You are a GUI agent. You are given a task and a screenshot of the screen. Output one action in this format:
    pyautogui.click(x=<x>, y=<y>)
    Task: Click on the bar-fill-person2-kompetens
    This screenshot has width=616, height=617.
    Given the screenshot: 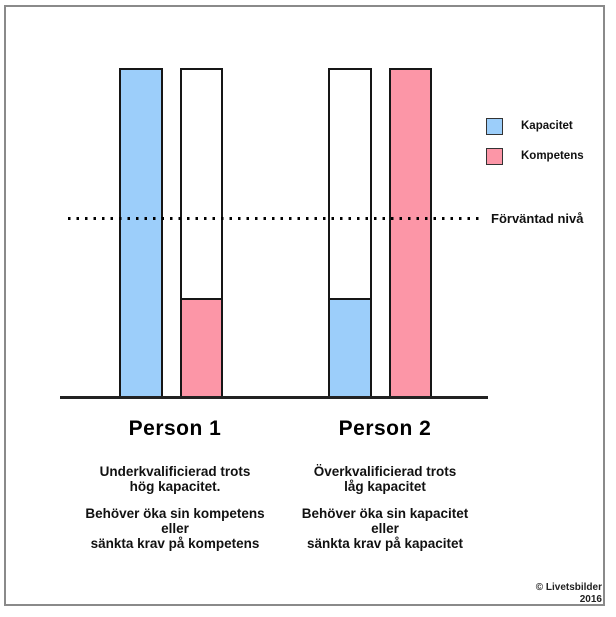 What is the action you would take?
    pyautogui.click(x=410, y=233)
    